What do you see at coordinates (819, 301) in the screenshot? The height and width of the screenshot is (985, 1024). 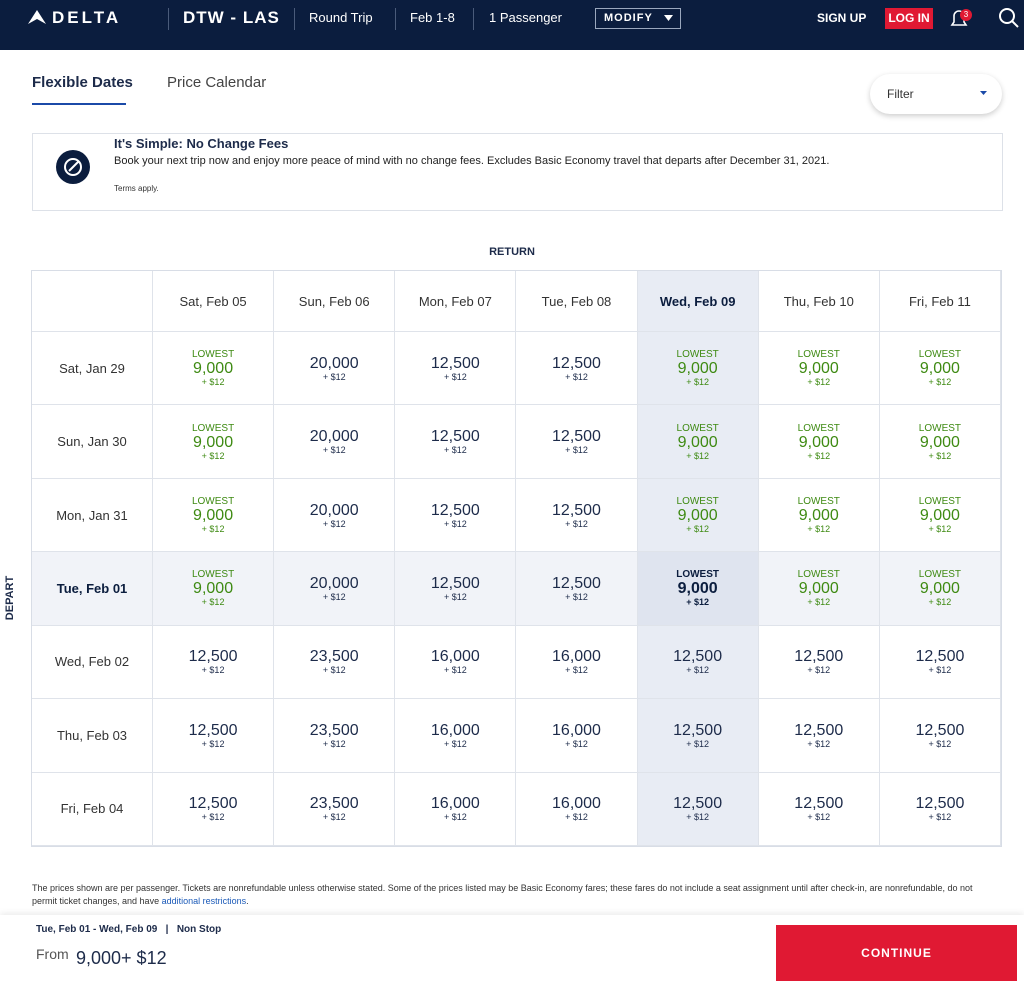 I see `column-header: Thu, Feb 10` at bounding box center [819, 301].